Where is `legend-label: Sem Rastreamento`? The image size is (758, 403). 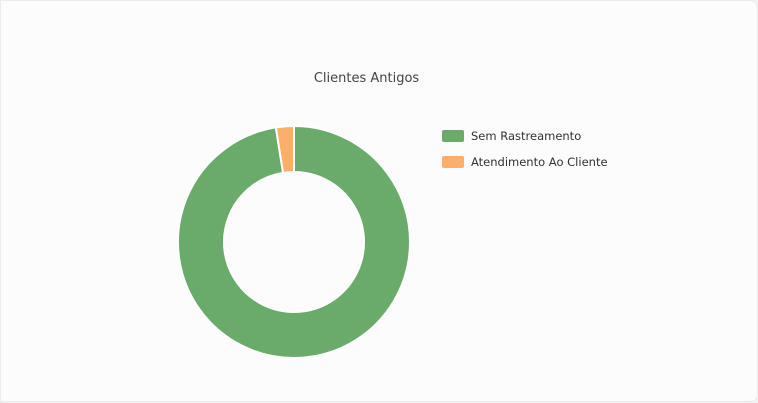
legend-label: Sem Rastreamento is located at coordinates (526, 136).